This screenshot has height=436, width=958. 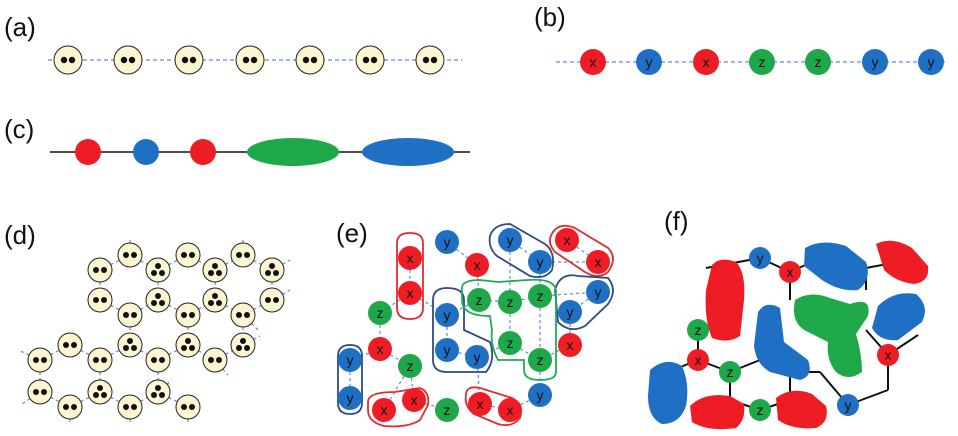 I want to click on panel-a-label: (a), so click(x=20, y=27).